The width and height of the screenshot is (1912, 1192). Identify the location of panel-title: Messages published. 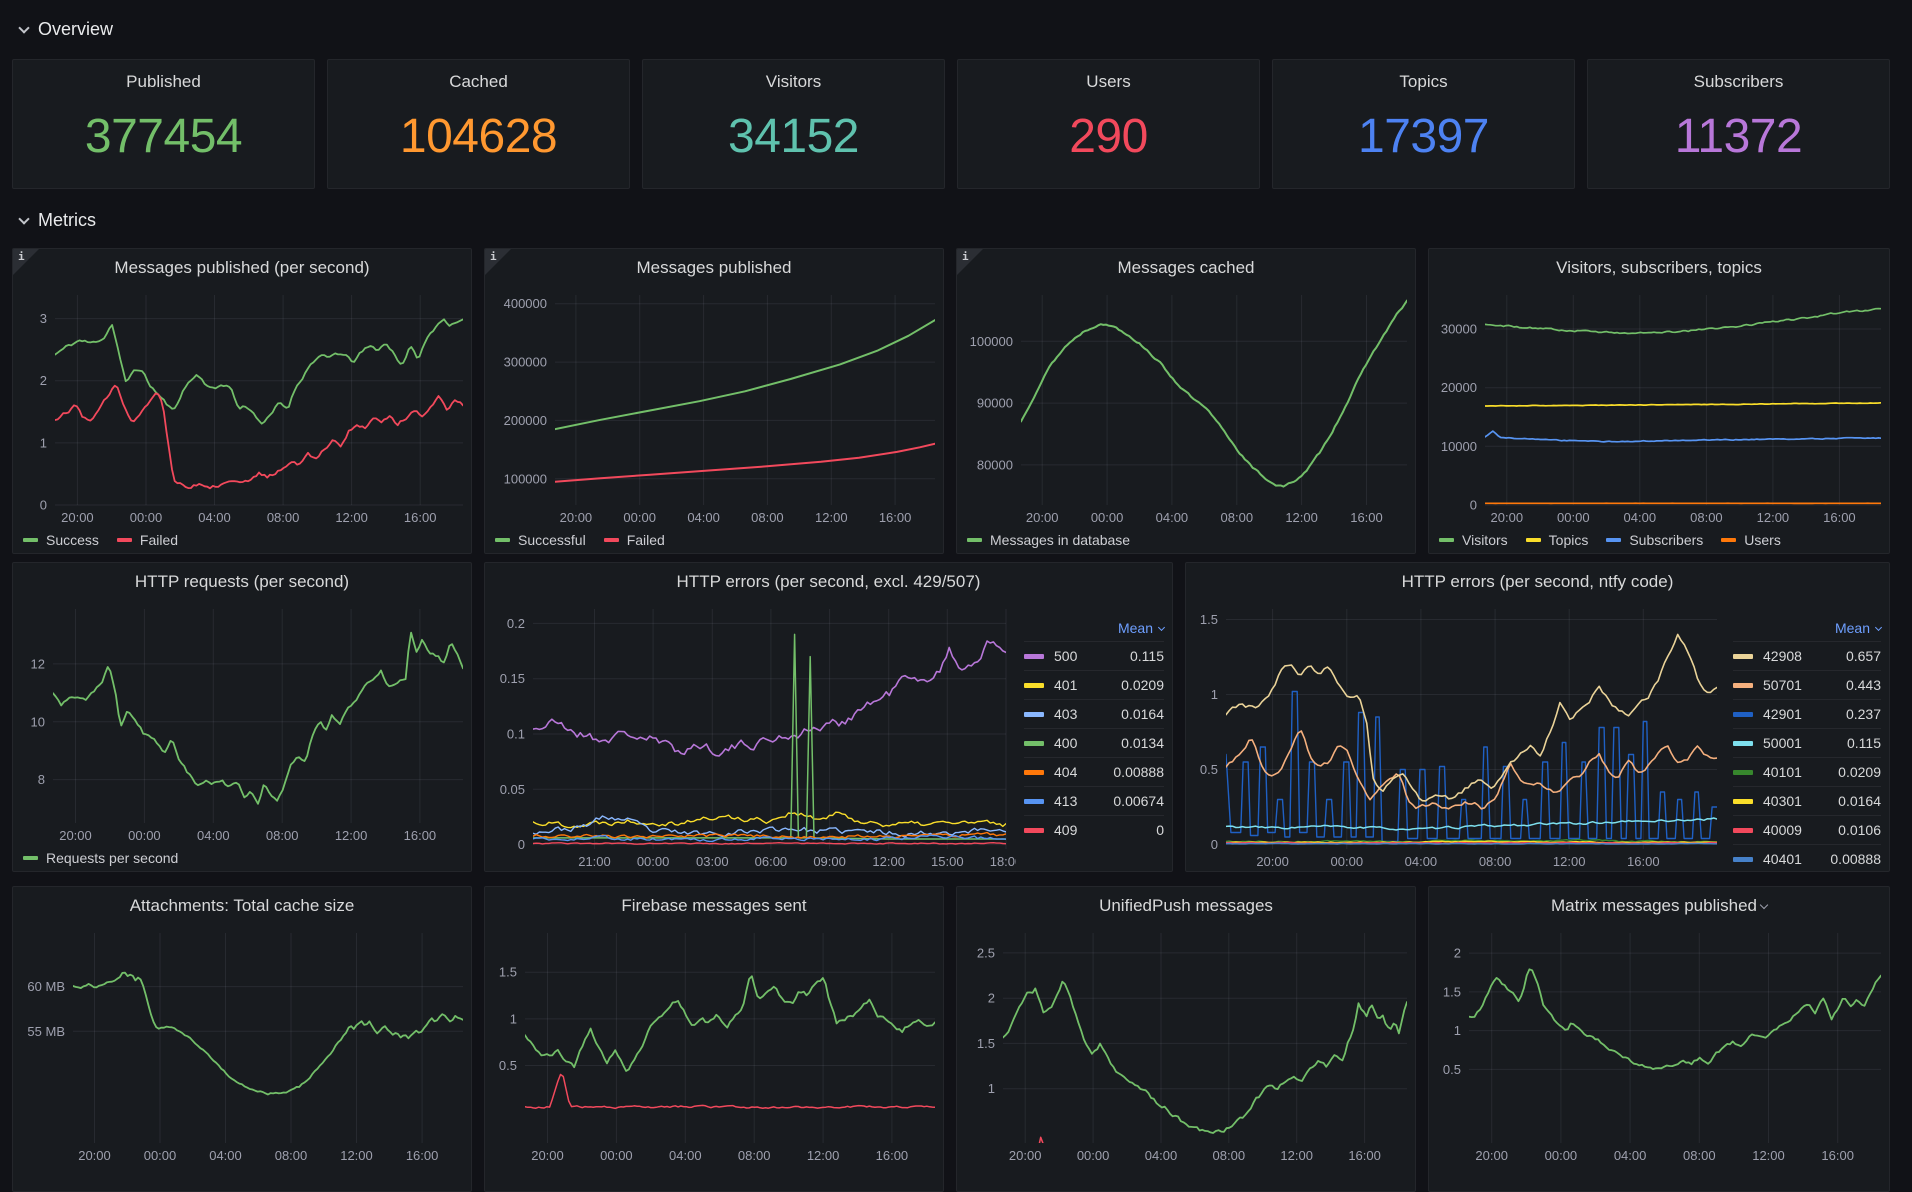
(714, 267).